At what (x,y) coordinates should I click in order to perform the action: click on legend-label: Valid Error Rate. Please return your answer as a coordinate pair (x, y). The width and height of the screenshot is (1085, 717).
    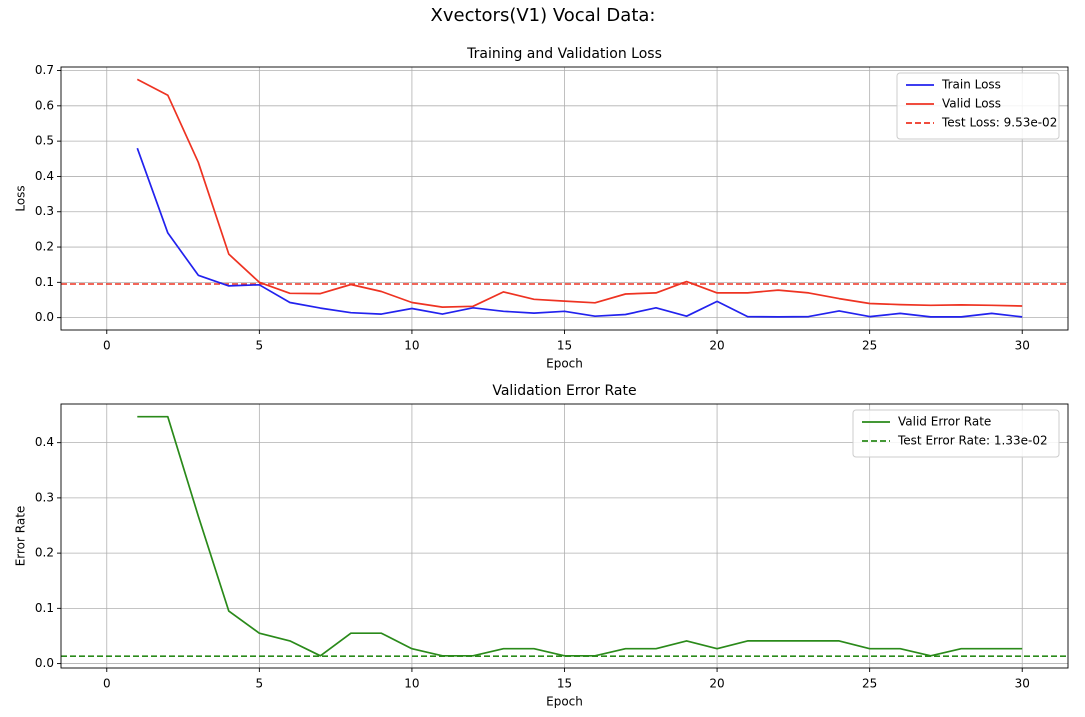
    Looking at the image, I should click on (944, 422).